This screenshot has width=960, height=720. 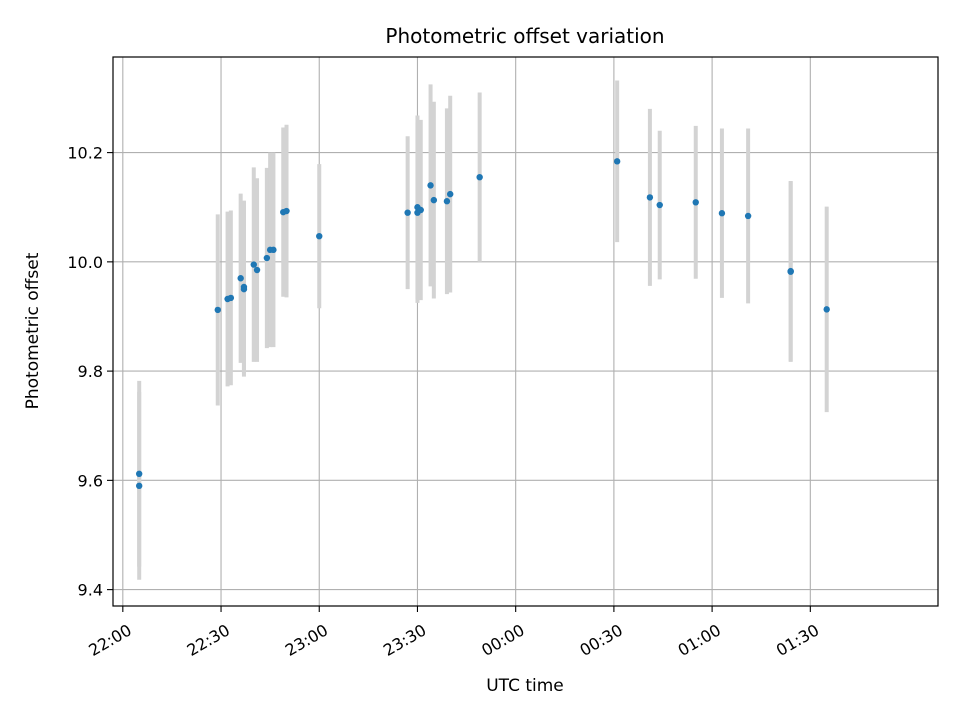 I want to click on y-axis-title: Photometric offset, so click(x=33, y=330).